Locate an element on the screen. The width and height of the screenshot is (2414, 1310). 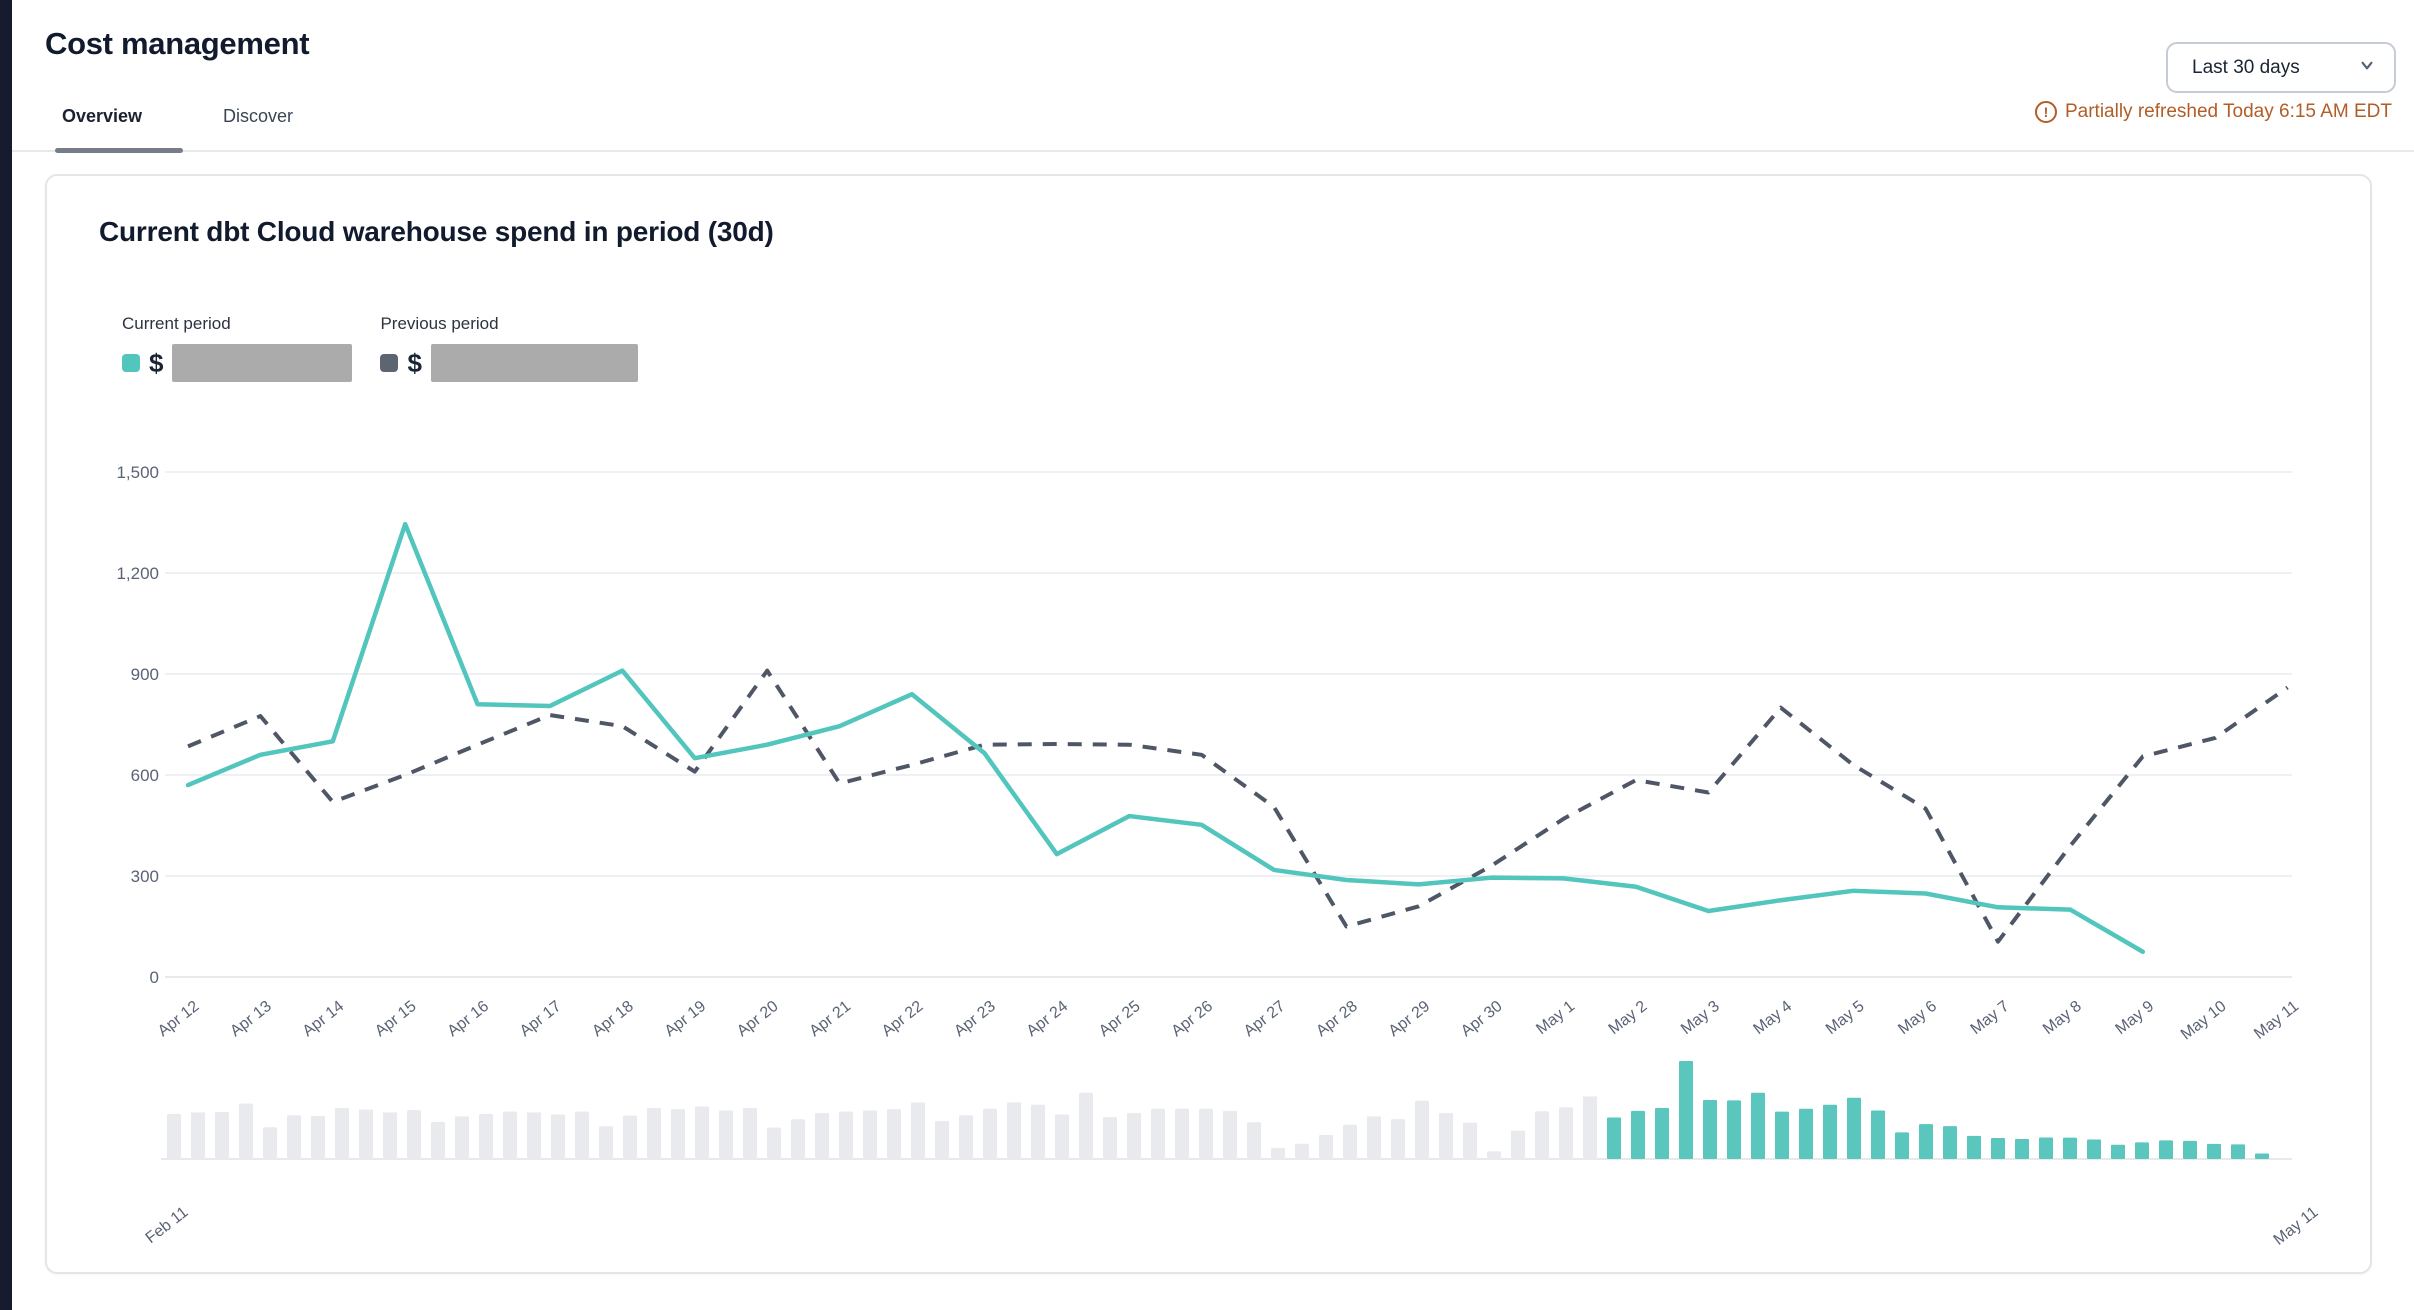
y-axis-tick-label: 1,500 is located at coordinates (137, 472).